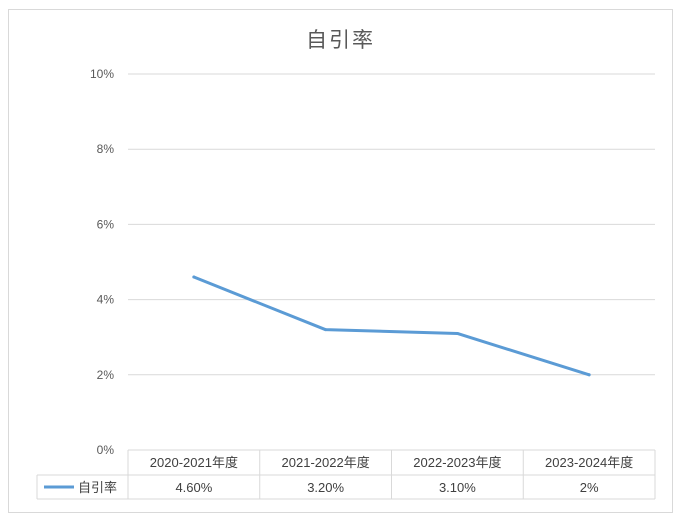  Describe the element at coordinates (457, 487) in the screenshot. I see `data-value-label: 3.10%` at that location.